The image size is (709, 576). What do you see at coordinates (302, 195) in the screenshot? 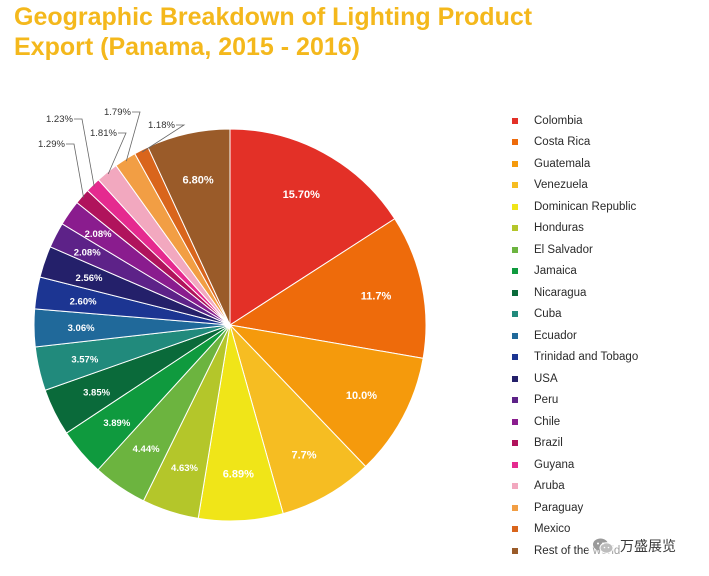
I see `slice-label-colombia: 15.70%` at bounding box center [302, 195].